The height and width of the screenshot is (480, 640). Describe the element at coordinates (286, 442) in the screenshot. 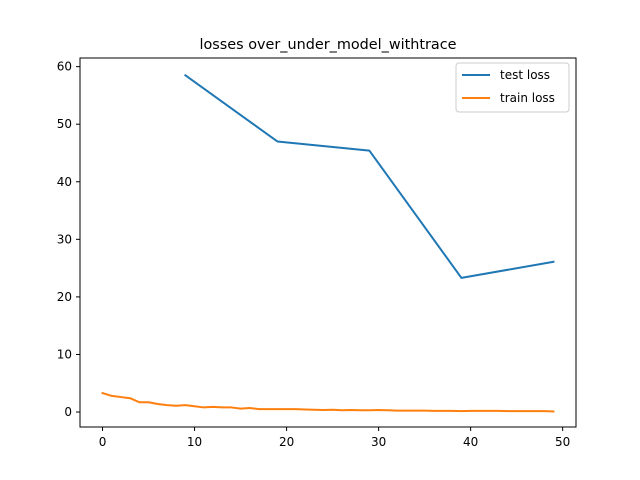

I see `x-tick-label: 20` at that location.